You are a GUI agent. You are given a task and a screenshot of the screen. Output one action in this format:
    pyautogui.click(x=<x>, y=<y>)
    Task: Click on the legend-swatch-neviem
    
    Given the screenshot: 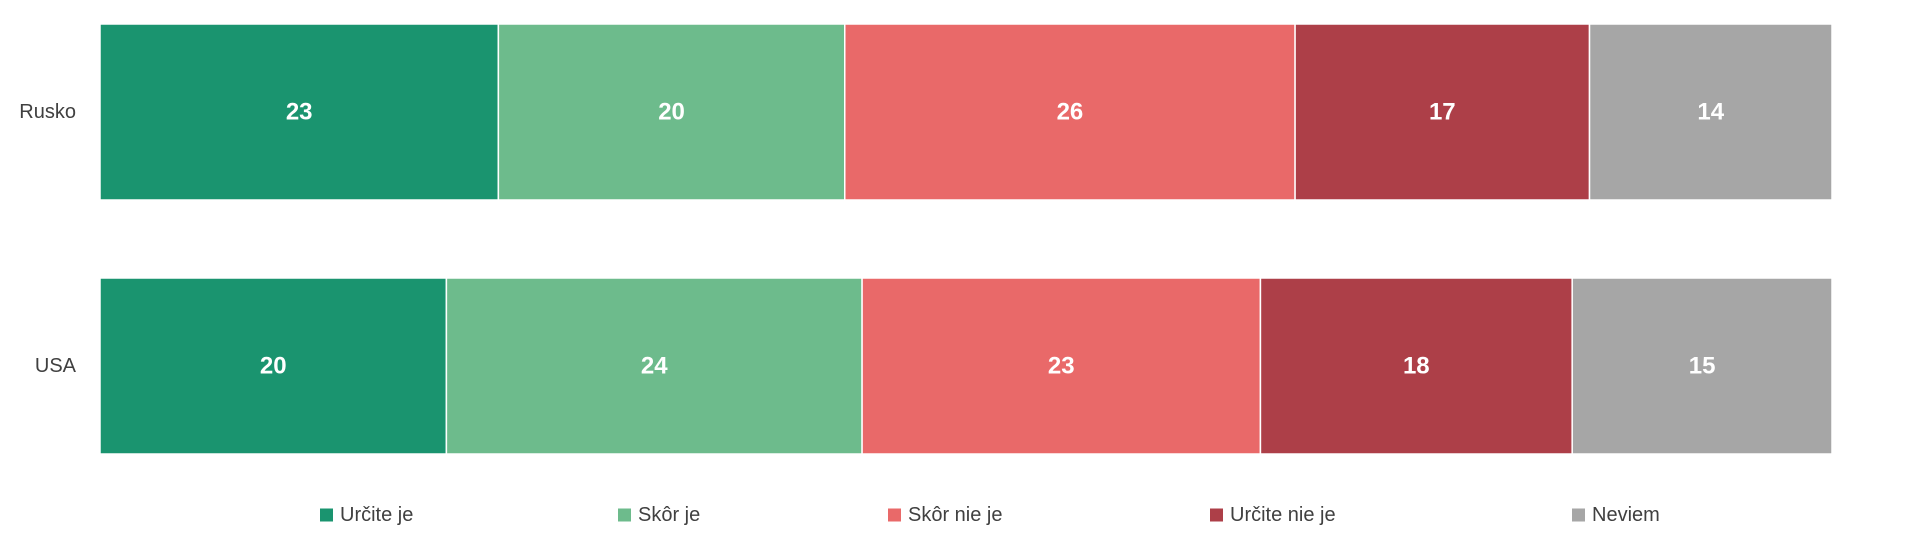 What is the action you would take?
    pyautogui.click(x=1578, y=515)
    